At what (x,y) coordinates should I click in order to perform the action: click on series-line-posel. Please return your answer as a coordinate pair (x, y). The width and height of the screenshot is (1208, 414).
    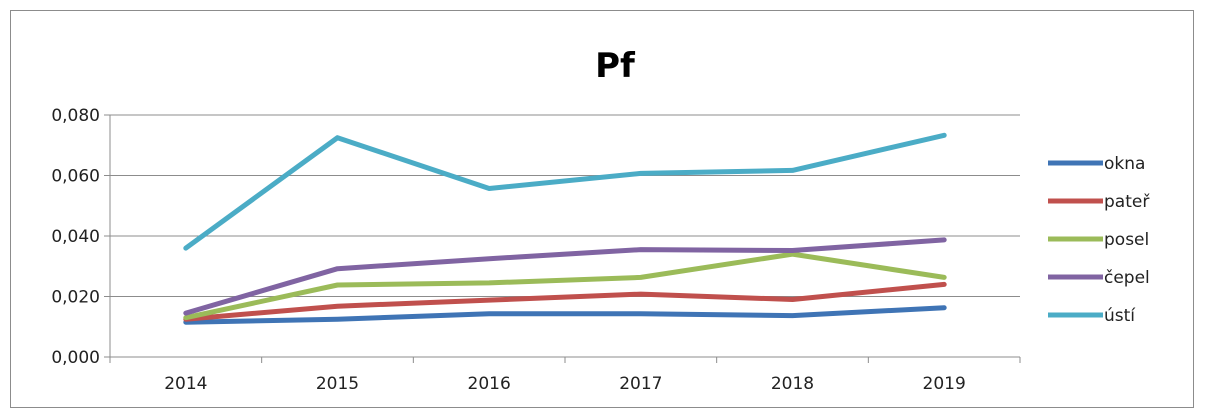
    Looking at the image, I should click on (565, 286).